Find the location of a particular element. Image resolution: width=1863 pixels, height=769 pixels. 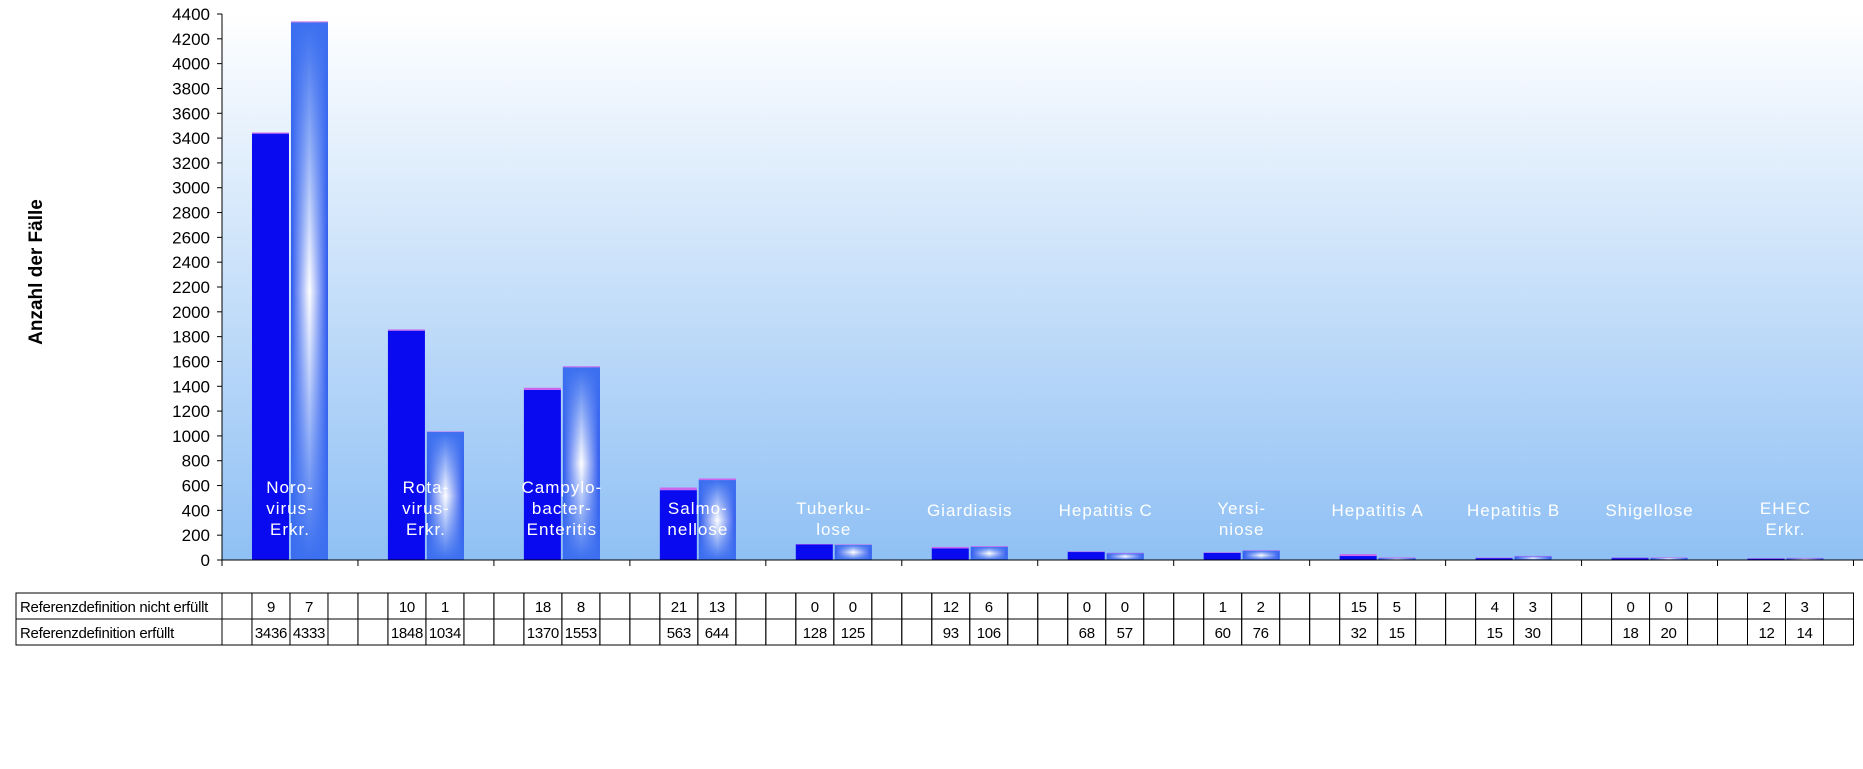

y-tick-label: 3400 is located at coordinates (191, 138).